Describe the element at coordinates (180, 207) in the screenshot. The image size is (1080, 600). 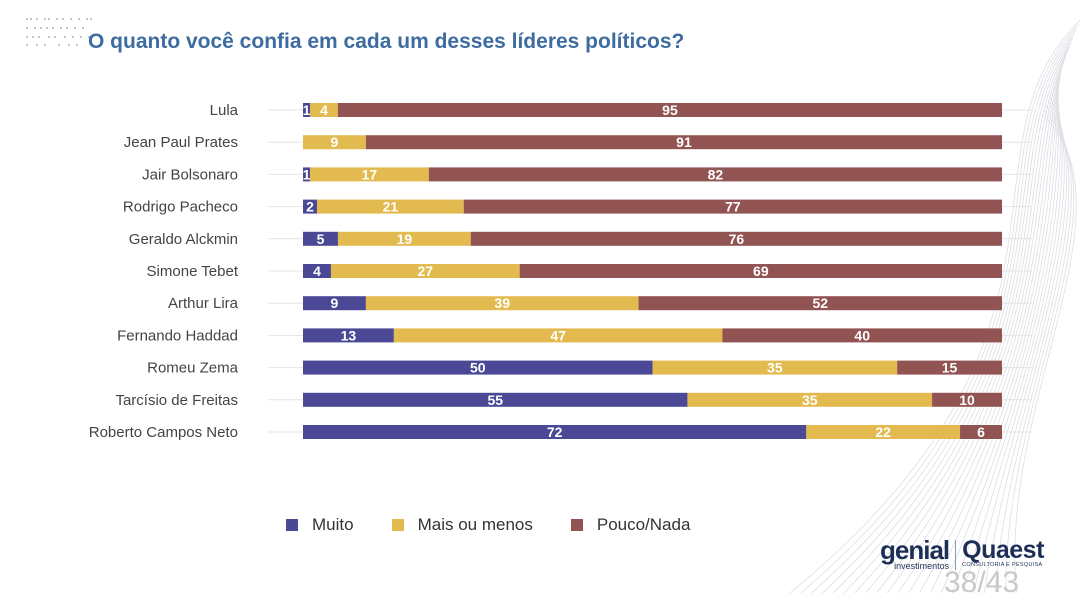
I see `category-label-rodrigo-pacheco: Rodrigo Pacheco` at that location.